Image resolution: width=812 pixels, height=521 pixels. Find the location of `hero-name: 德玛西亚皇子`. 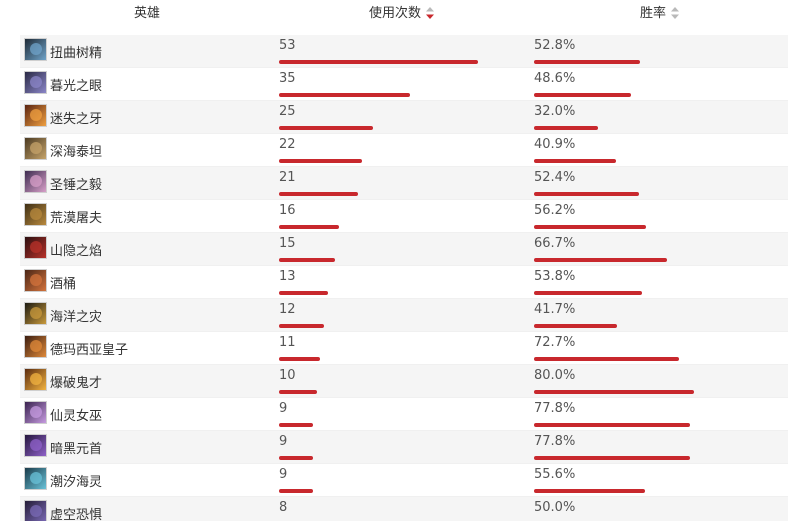

hero-name: 德玛西亚皇子 is located at coordinates (89, 350).